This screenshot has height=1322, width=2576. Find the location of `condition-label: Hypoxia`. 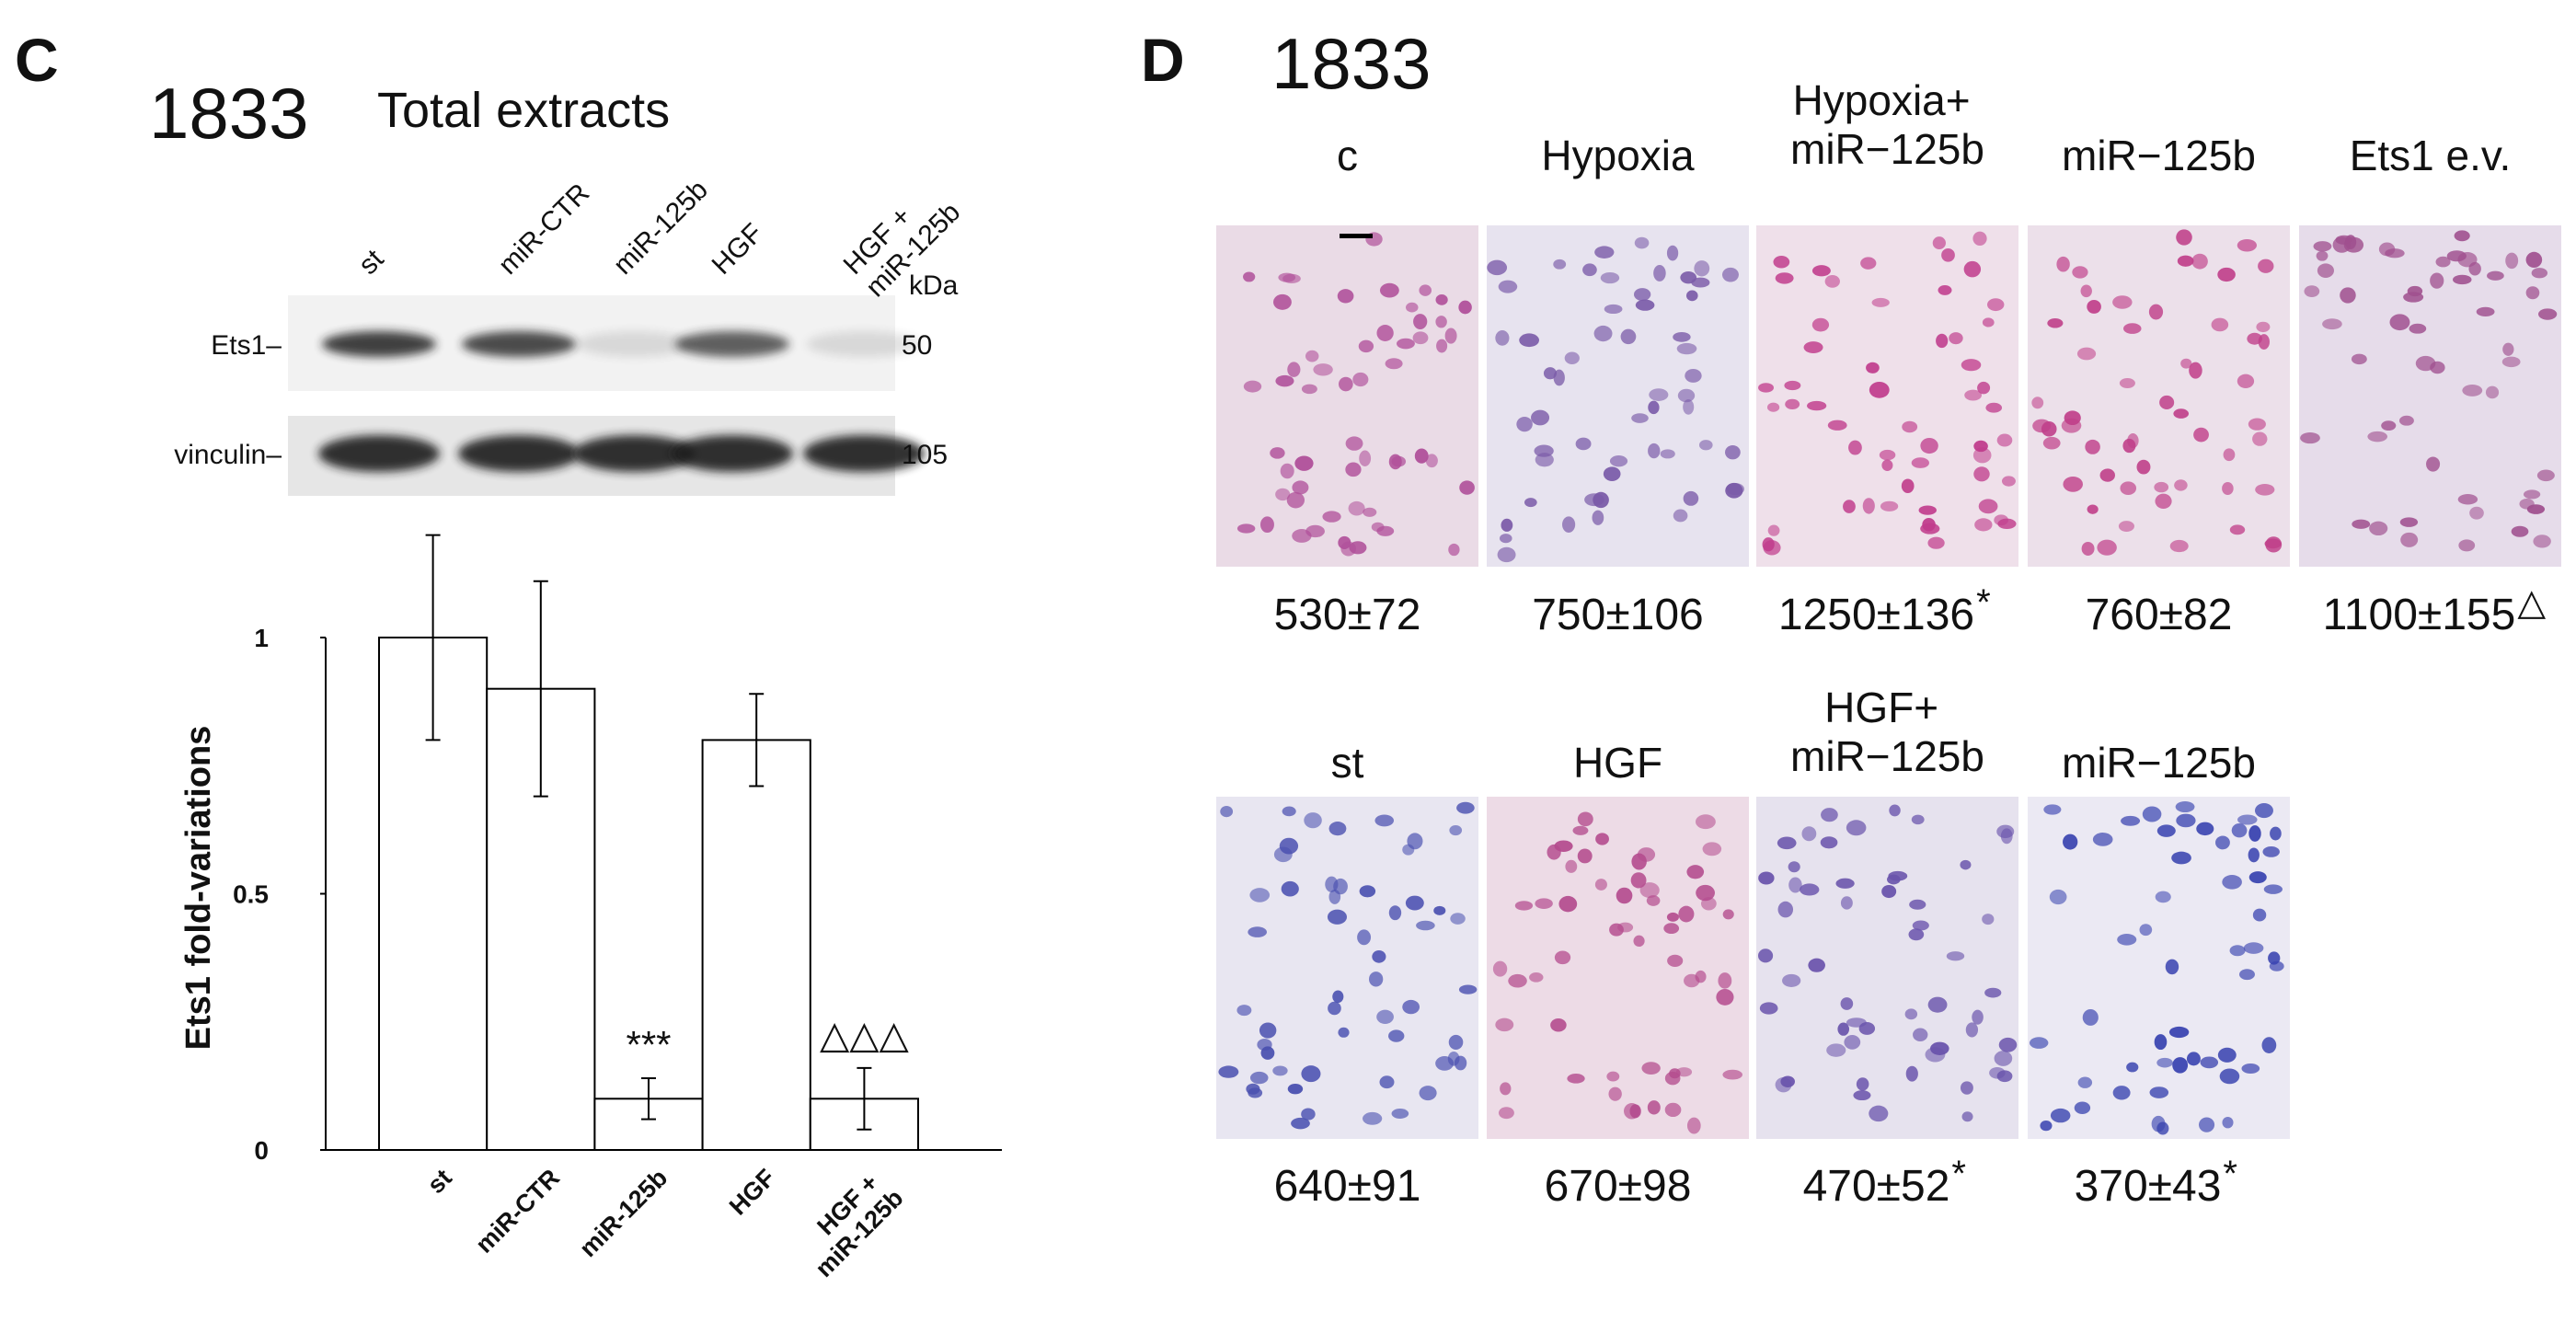

condition-label: Hypoxia is located at coordinates (1618, 155).